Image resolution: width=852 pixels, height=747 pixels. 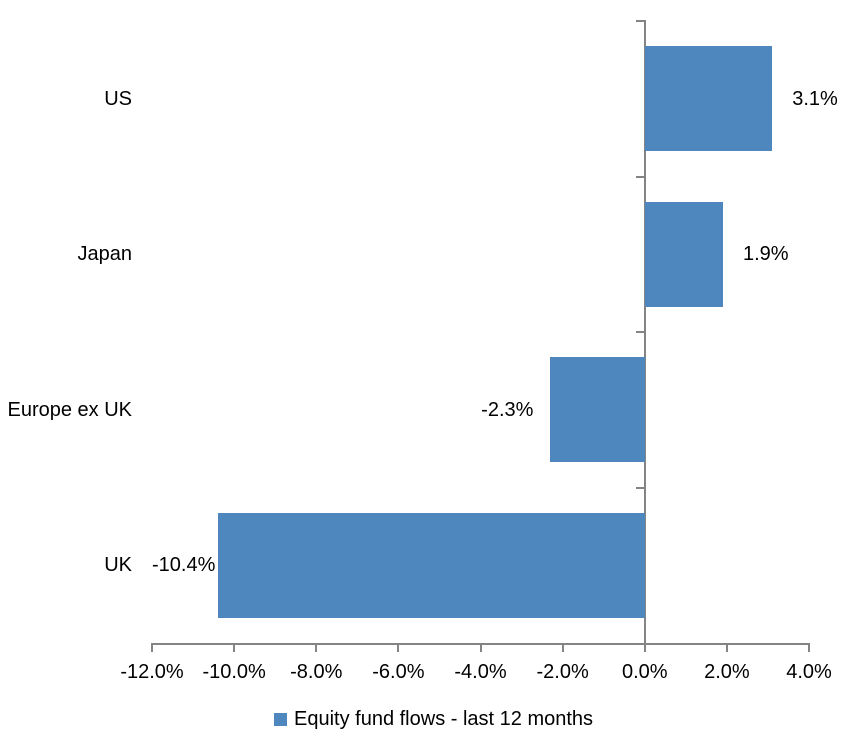 I want to click on legend-label: Equity fund flows - last 12 months, so click(x=444, y=719).